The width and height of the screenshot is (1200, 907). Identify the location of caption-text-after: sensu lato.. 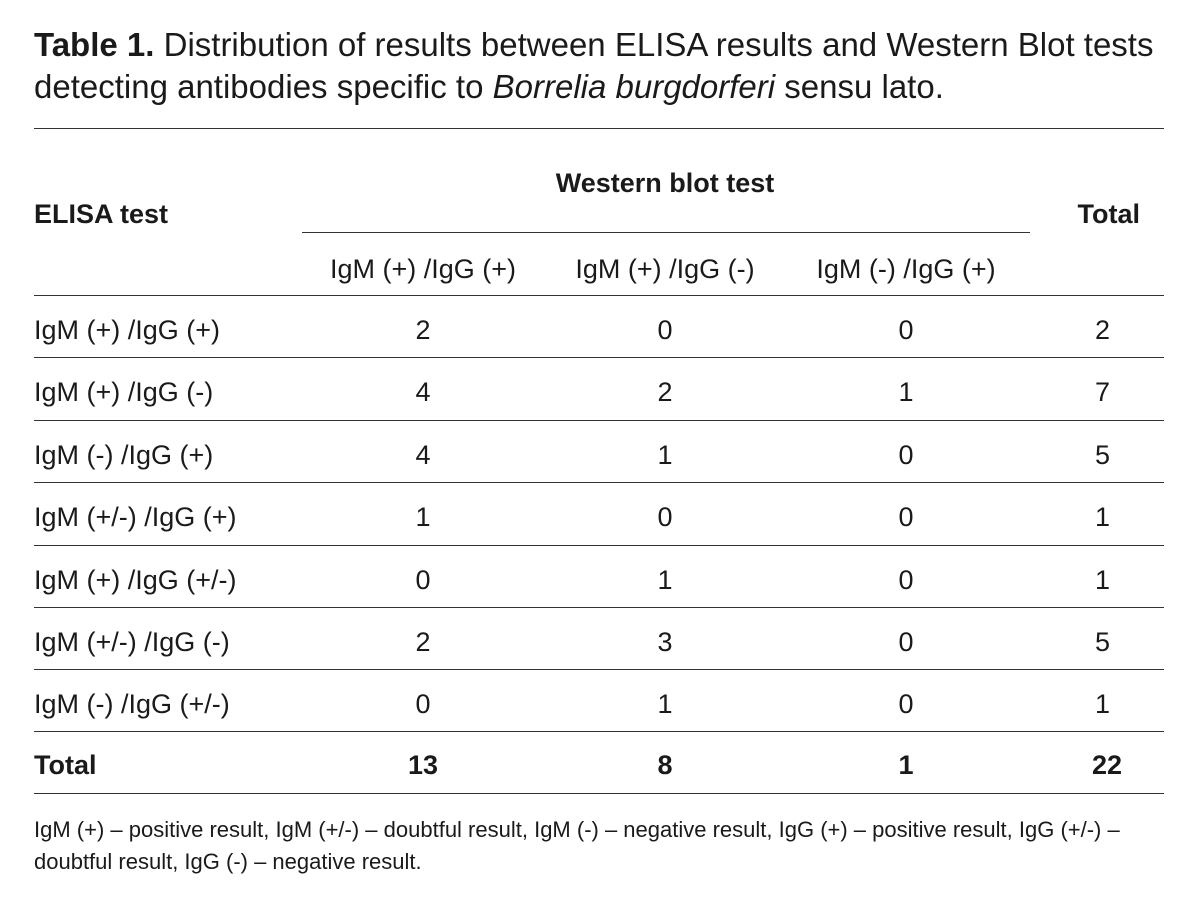
(859, 86).